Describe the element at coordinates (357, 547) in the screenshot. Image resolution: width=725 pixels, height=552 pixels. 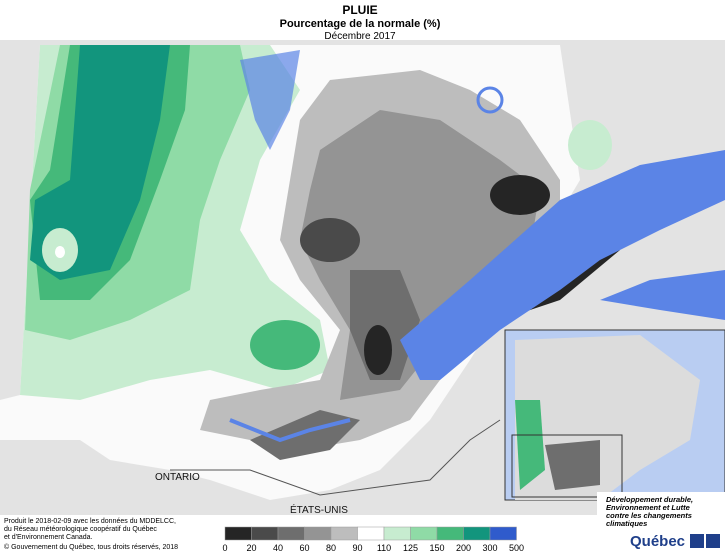
I see `legend-label: 90` at that location.